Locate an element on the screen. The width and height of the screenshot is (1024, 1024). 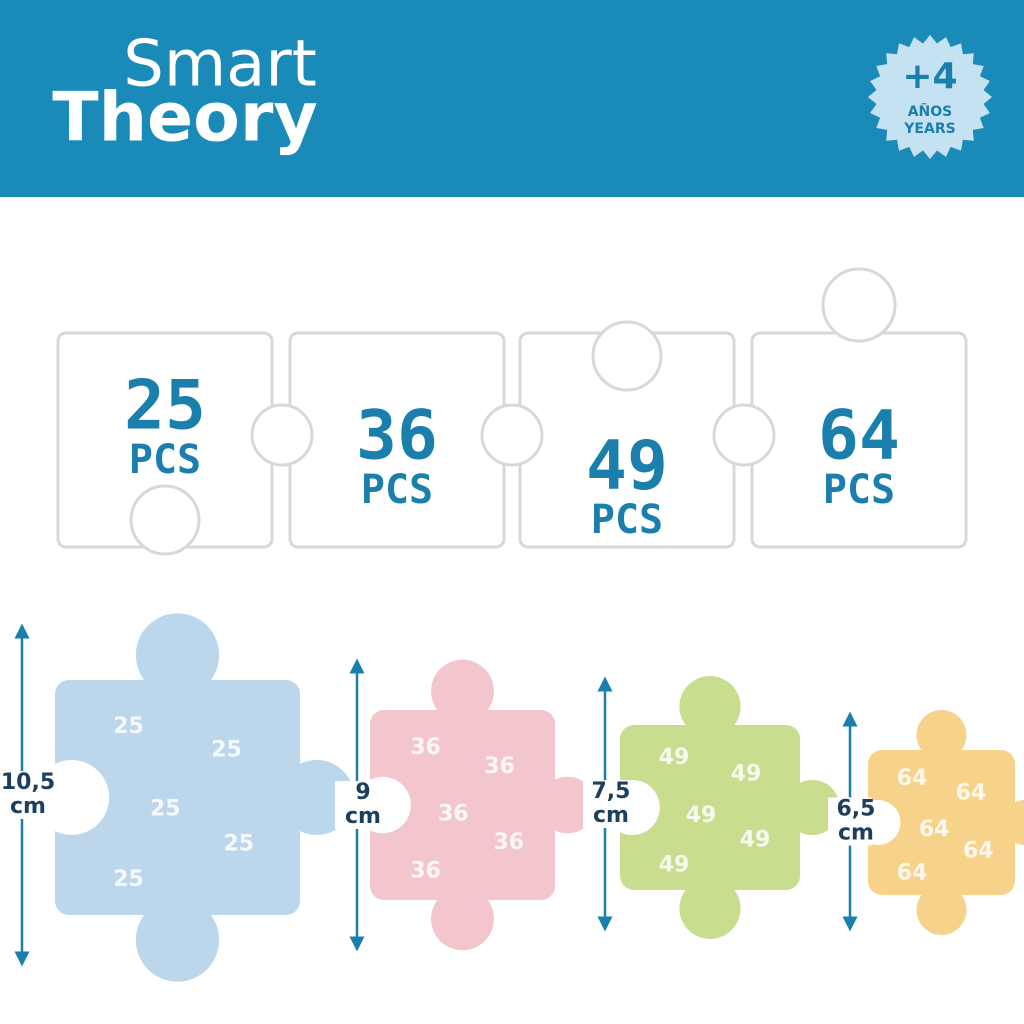
piece-count: 64 is located at coordinates (859, 436).